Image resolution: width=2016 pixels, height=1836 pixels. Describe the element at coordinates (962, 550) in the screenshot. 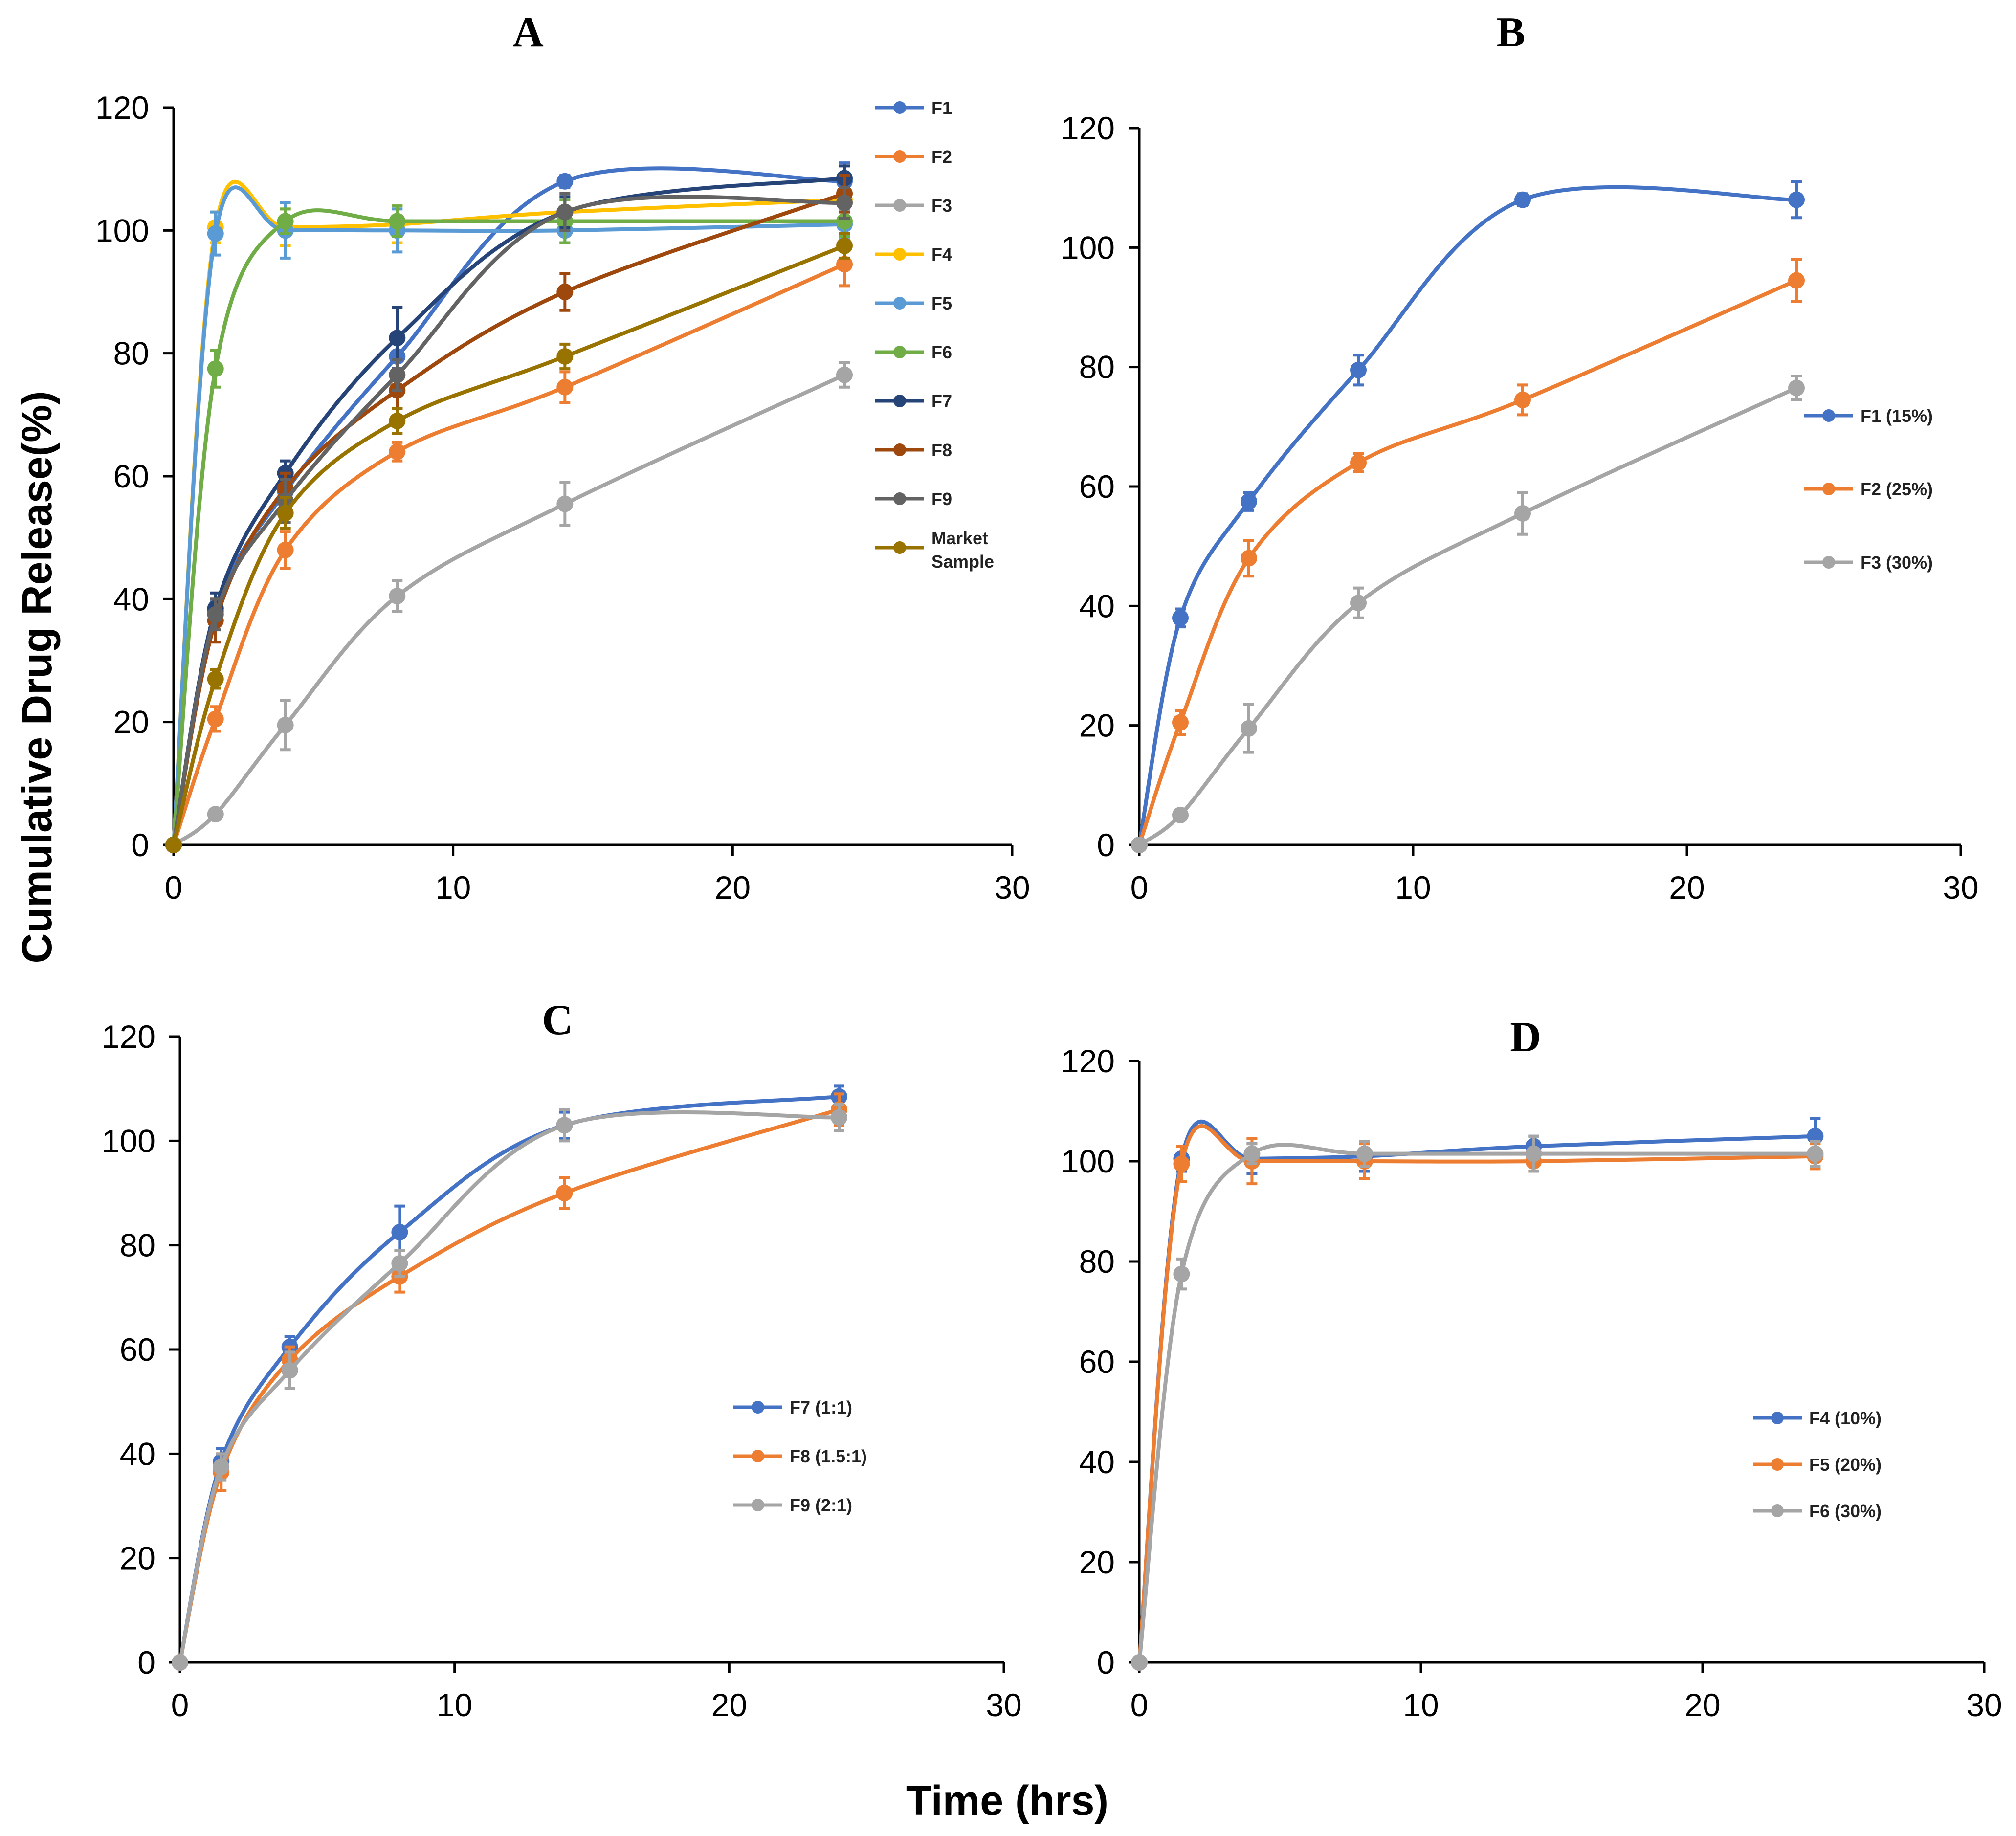

I see `legend-label: Market Sample` at that location.